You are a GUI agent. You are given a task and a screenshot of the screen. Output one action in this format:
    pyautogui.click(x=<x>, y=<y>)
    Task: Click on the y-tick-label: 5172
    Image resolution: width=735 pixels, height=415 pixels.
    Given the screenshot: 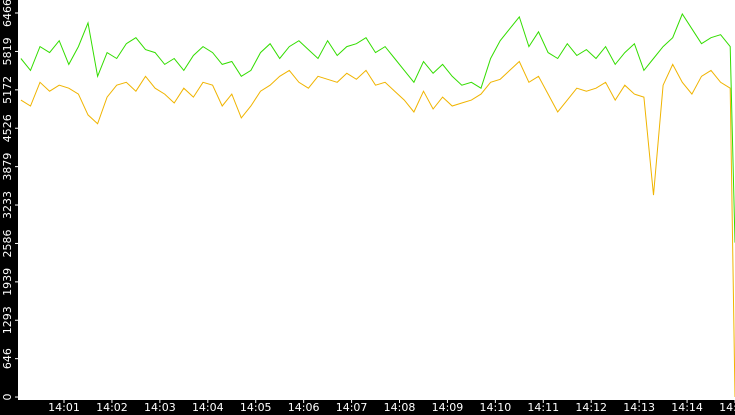 What is the action you would take?
    pyautogui.click(x=7, y=90)
    